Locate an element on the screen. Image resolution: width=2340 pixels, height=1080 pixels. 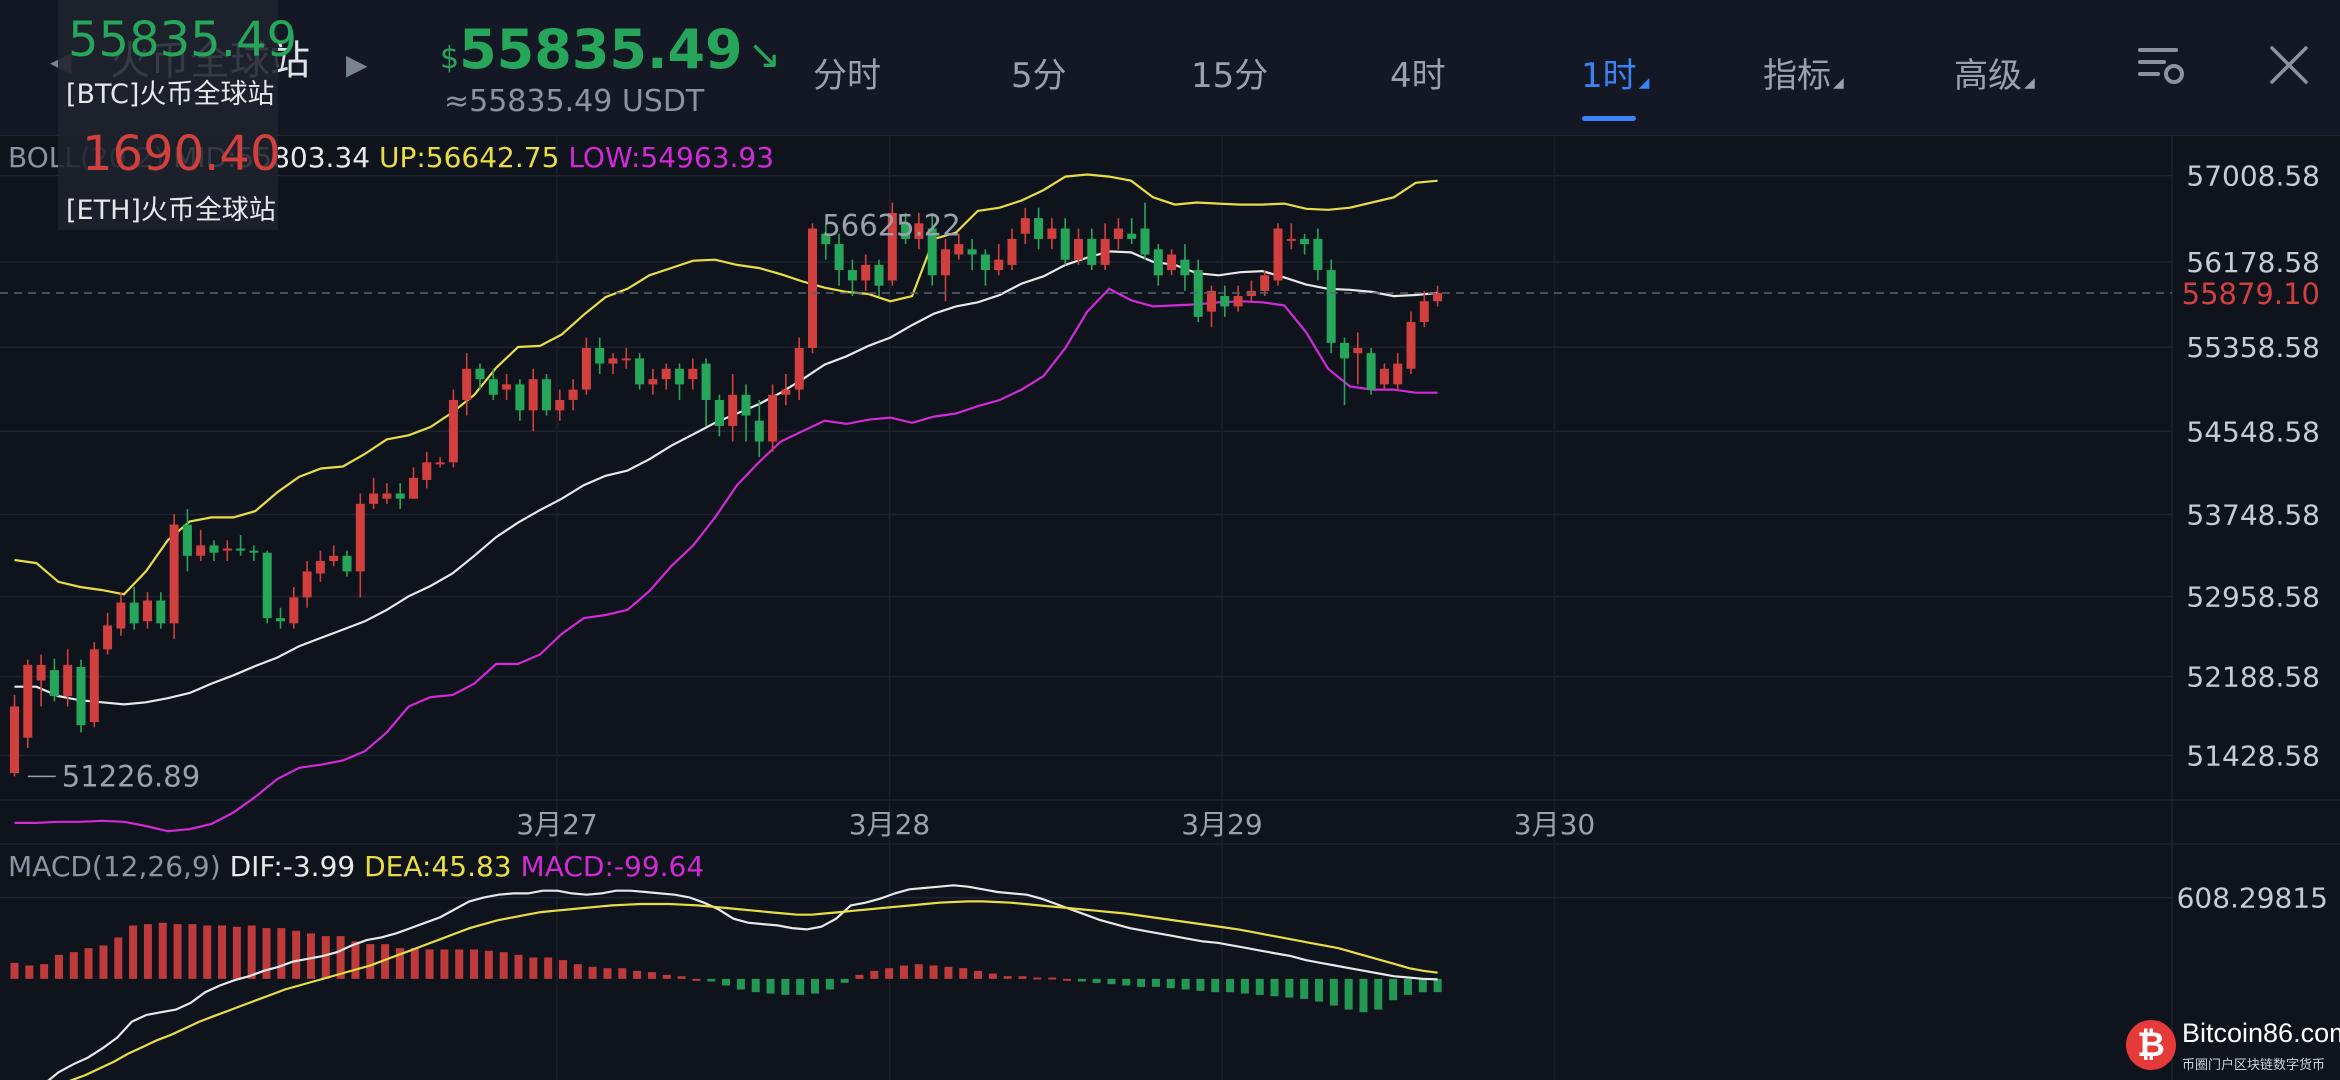
tab-5min: 5分 is located at coordinates (1039, 72).